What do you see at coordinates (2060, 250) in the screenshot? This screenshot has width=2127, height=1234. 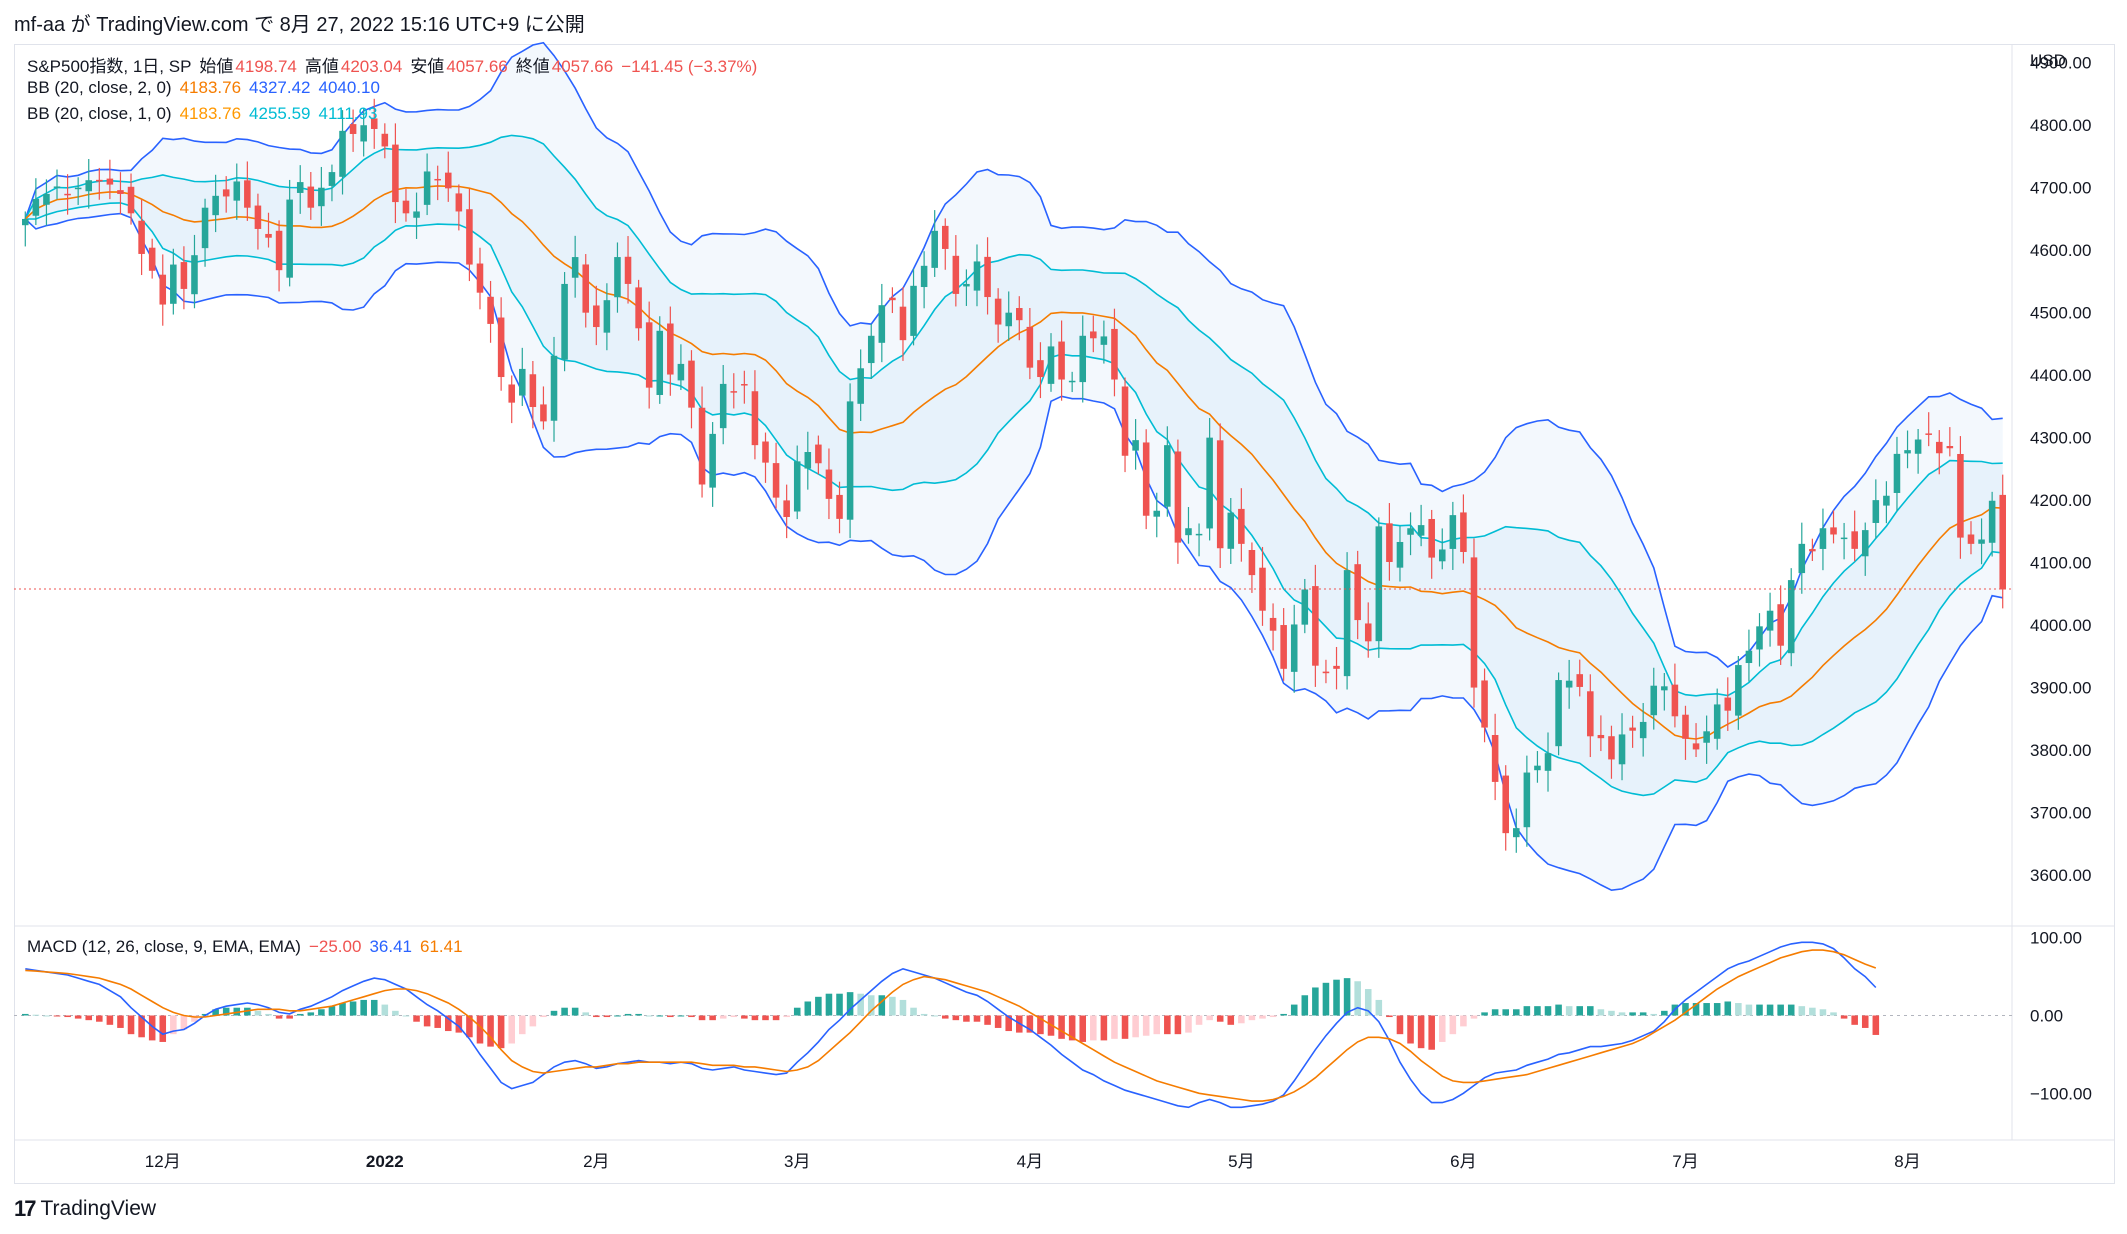 I see `price-tick-label: 4600.00` at bounding box center [2060, 250].